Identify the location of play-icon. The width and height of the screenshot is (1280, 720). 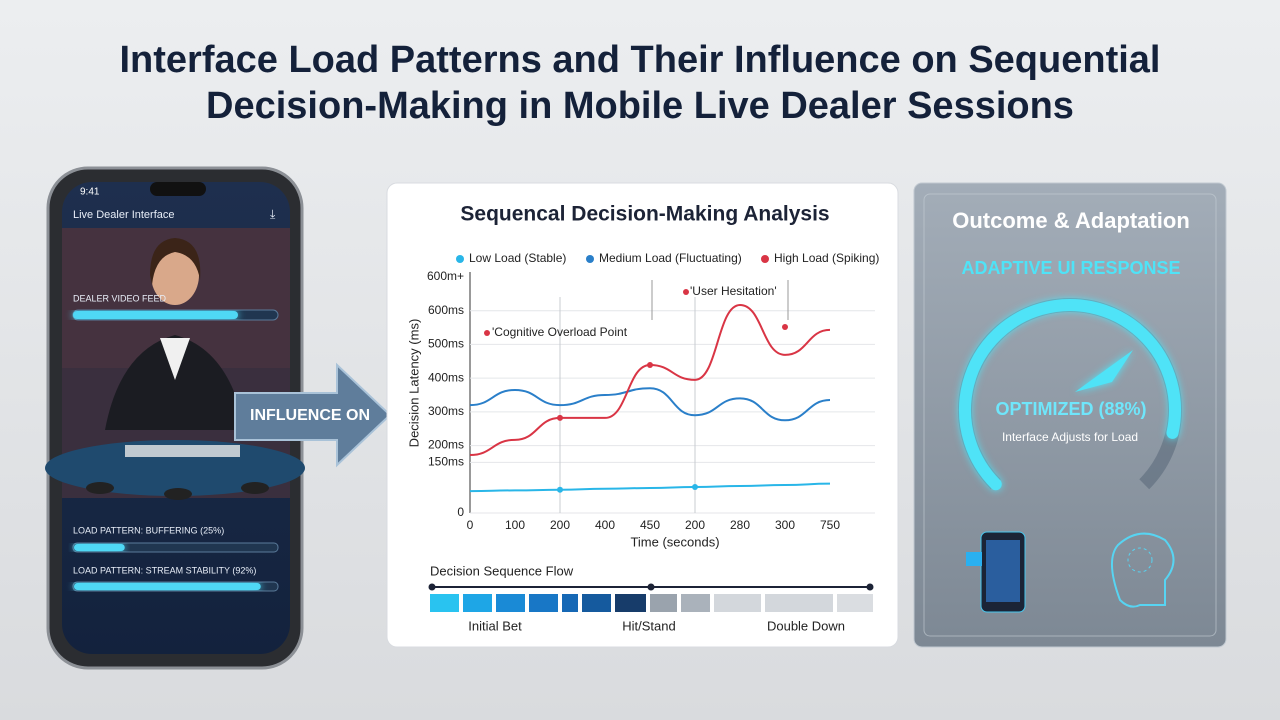
(974, 559).